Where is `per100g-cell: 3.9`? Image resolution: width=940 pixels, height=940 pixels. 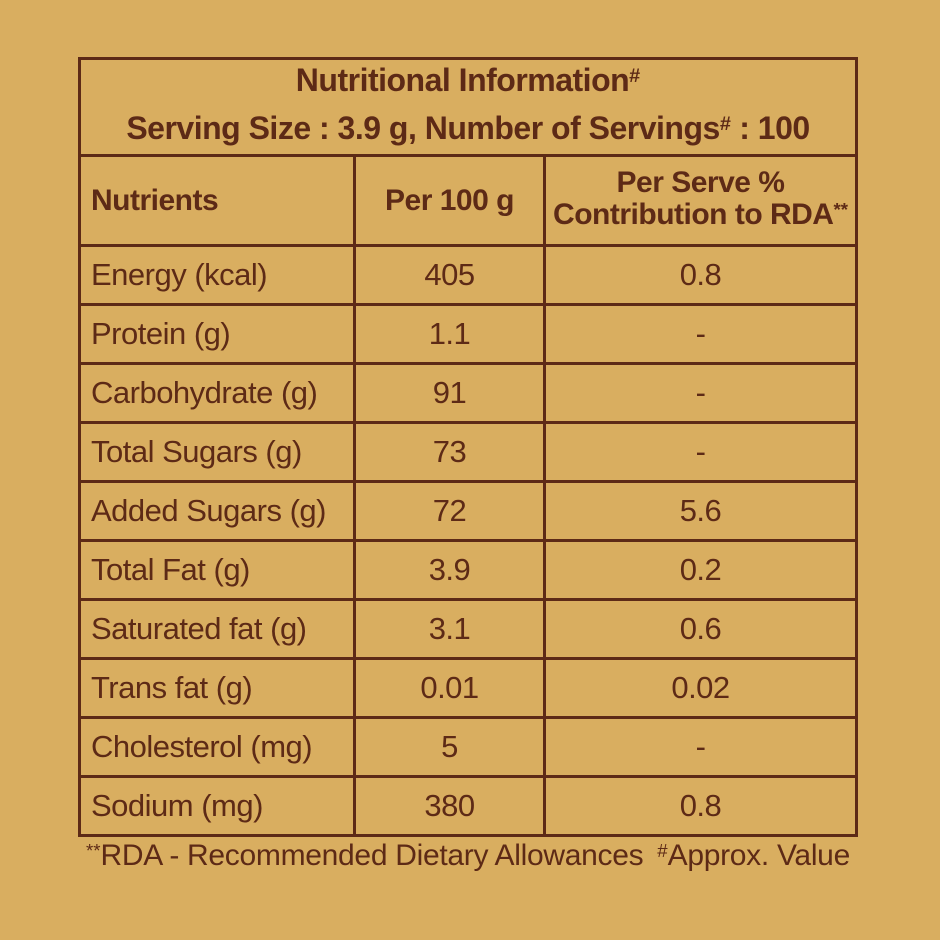
per100g-cell: 3.9 is located at coordinates (448, 570).